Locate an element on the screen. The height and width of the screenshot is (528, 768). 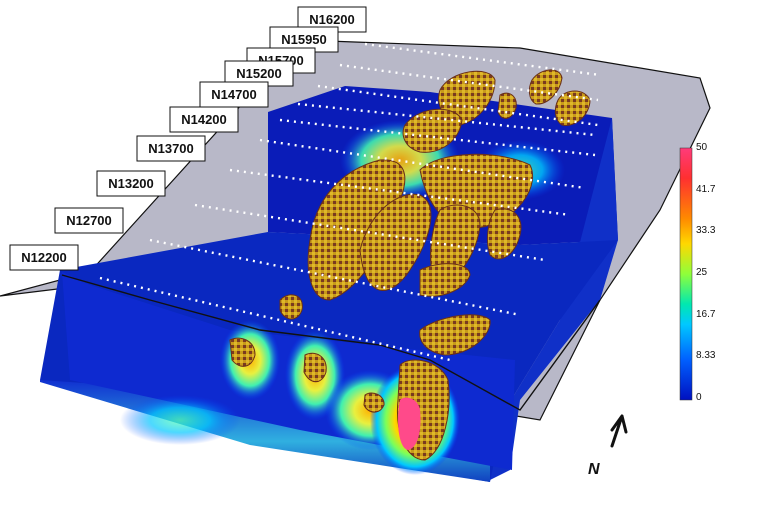
section-label-n12700: N12700 is located at coordinates (89, 220).